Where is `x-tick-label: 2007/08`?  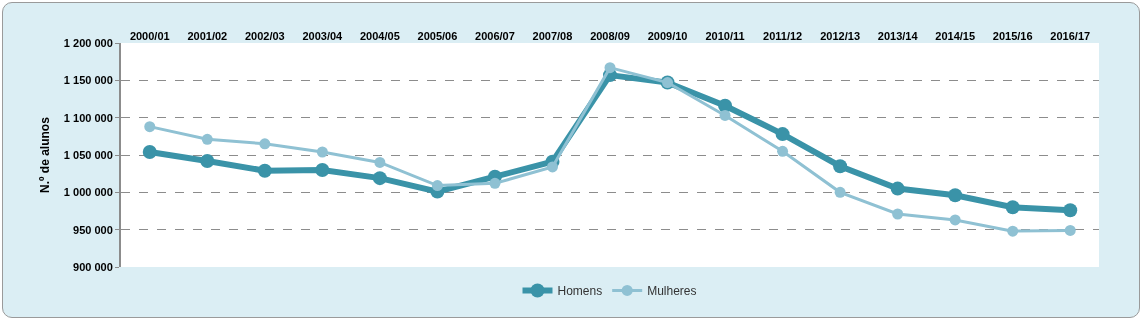 x-tick-label: 2007/08 is located at coordinates (552, 35).